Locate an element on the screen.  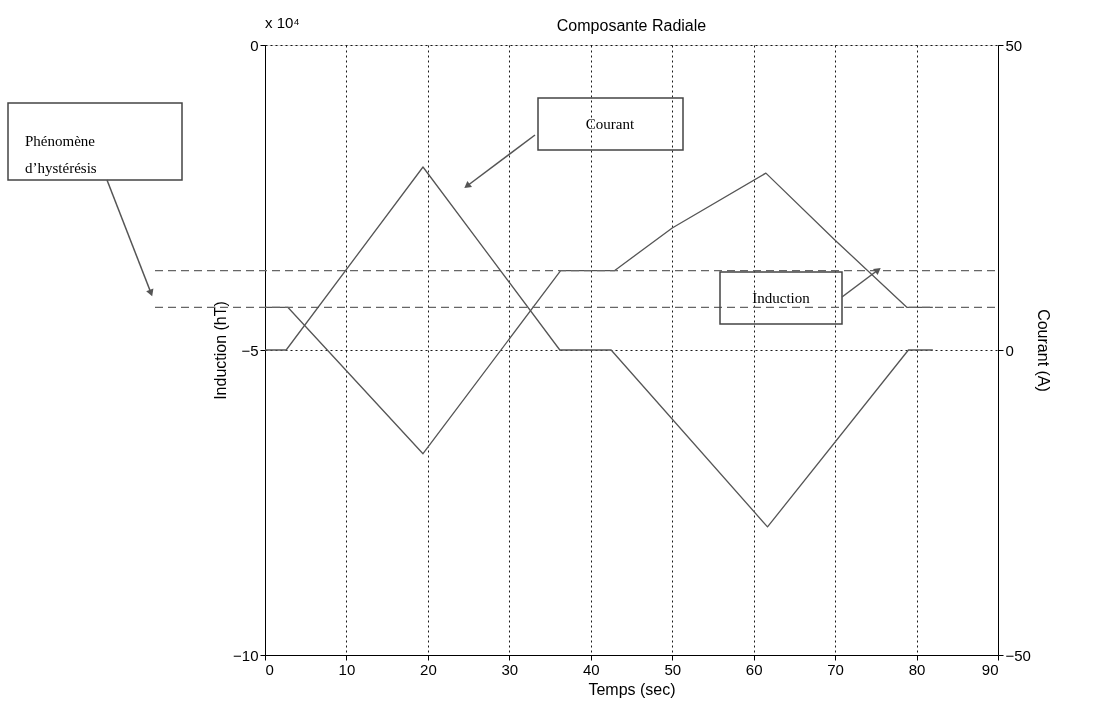
x-tick-label: 50 is located at coordinates (673, 669).